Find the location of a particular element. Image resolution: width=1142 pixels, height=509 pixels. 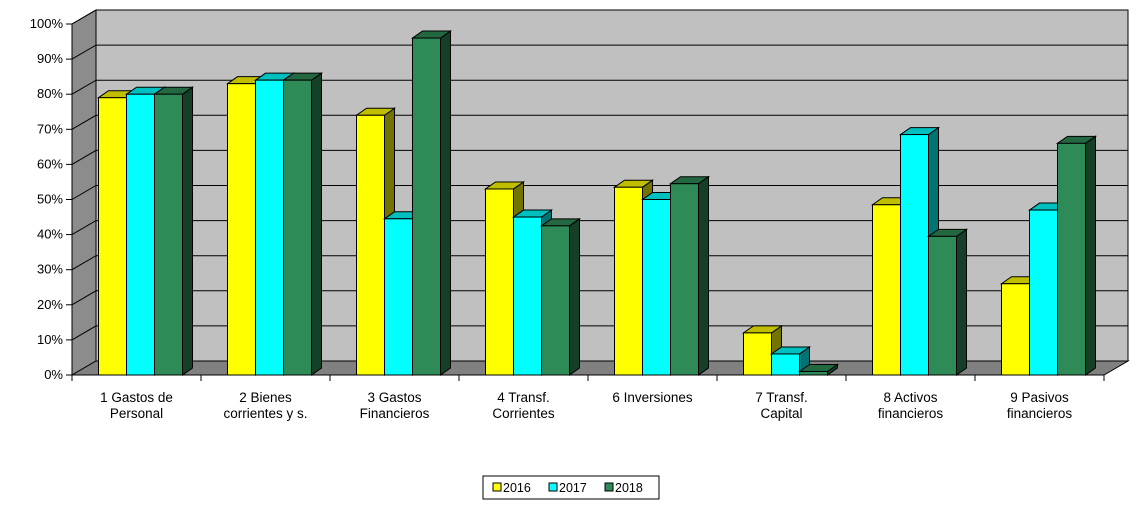

y-tick-label: 100% is located at coordinates (47, 23).